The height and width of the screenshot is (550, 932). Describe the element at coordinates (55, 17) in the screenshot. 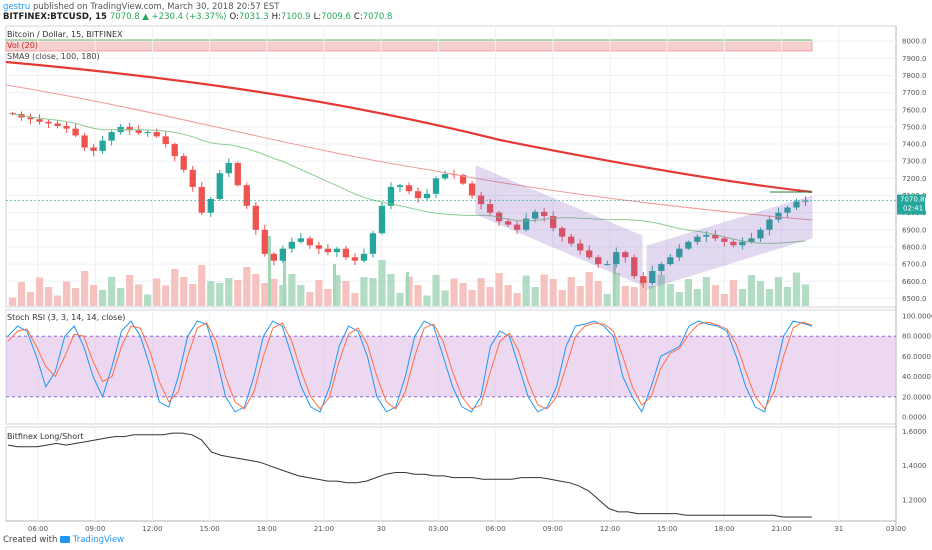

I see `symbol-label: BITFINEX:BTCUSD, 15` at that location.